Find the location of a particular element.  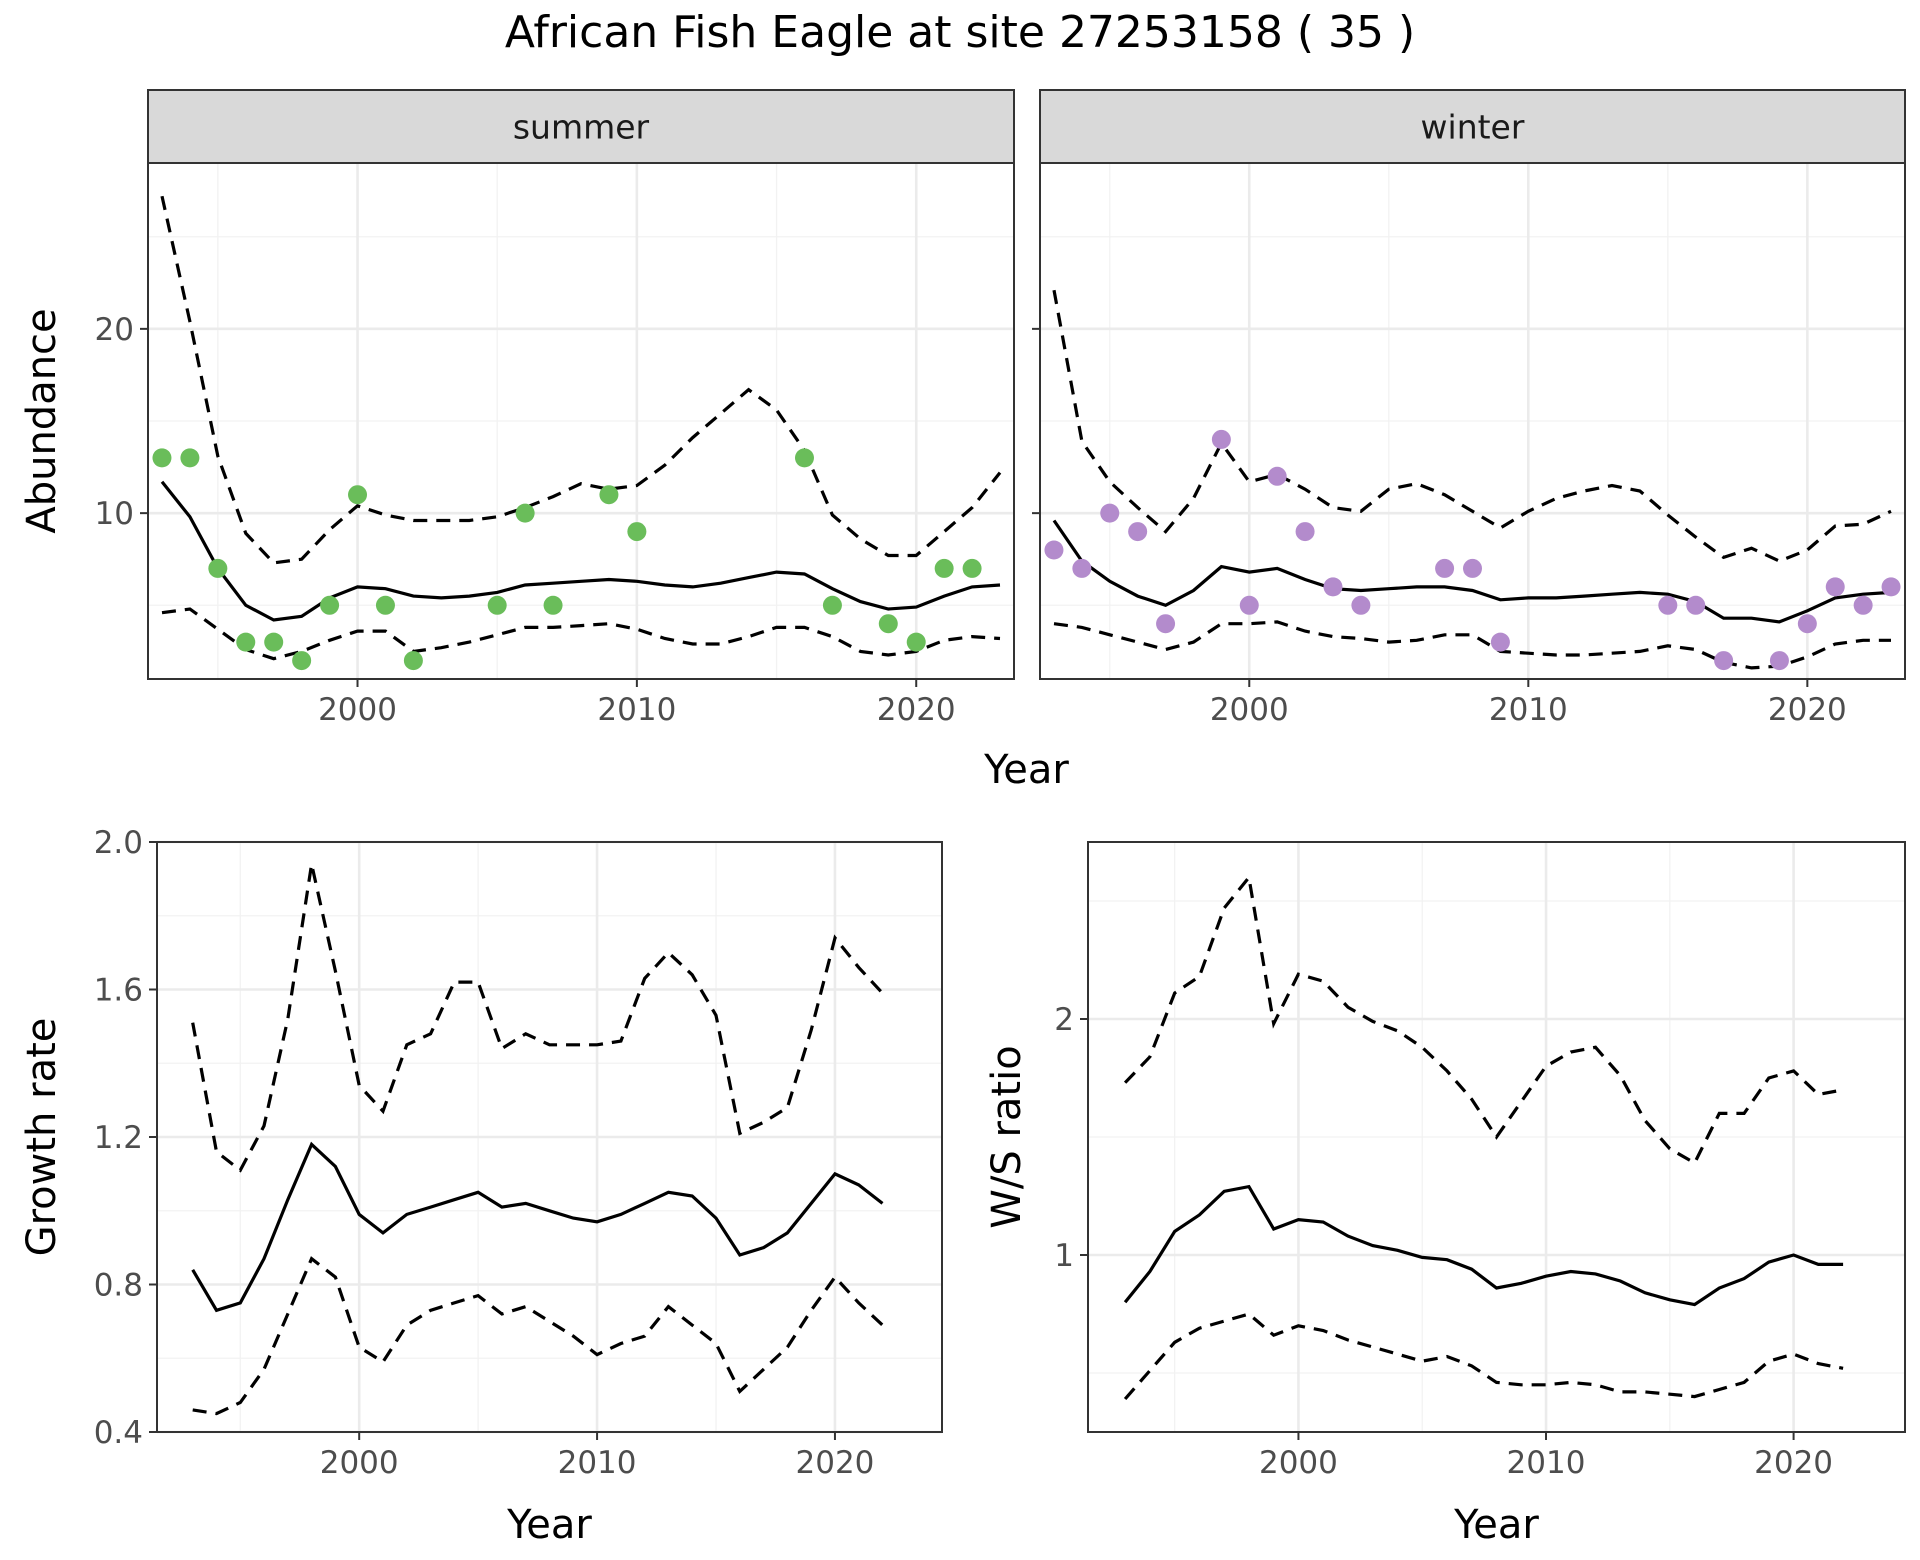

ws_ratio-upper-line is located at coordinates (1483, 1019).